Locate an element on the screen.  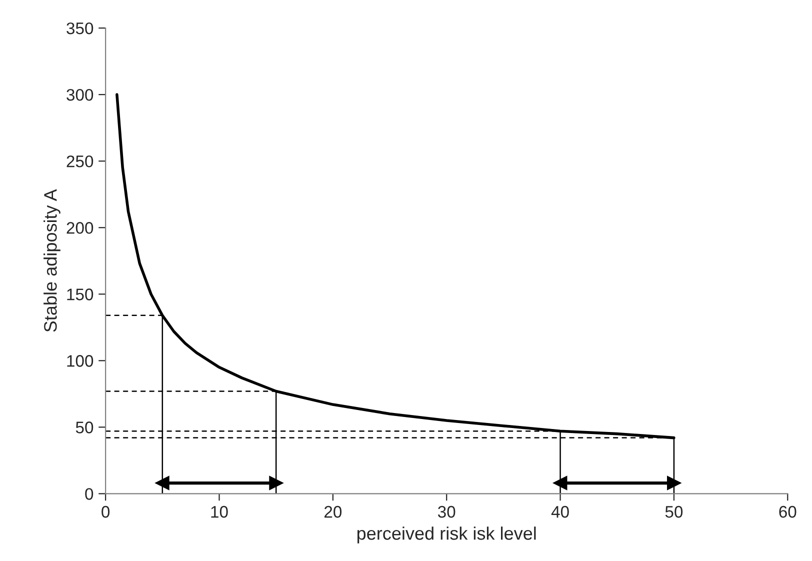
x-tick-label: 20 is located at coordinates (333, 512).